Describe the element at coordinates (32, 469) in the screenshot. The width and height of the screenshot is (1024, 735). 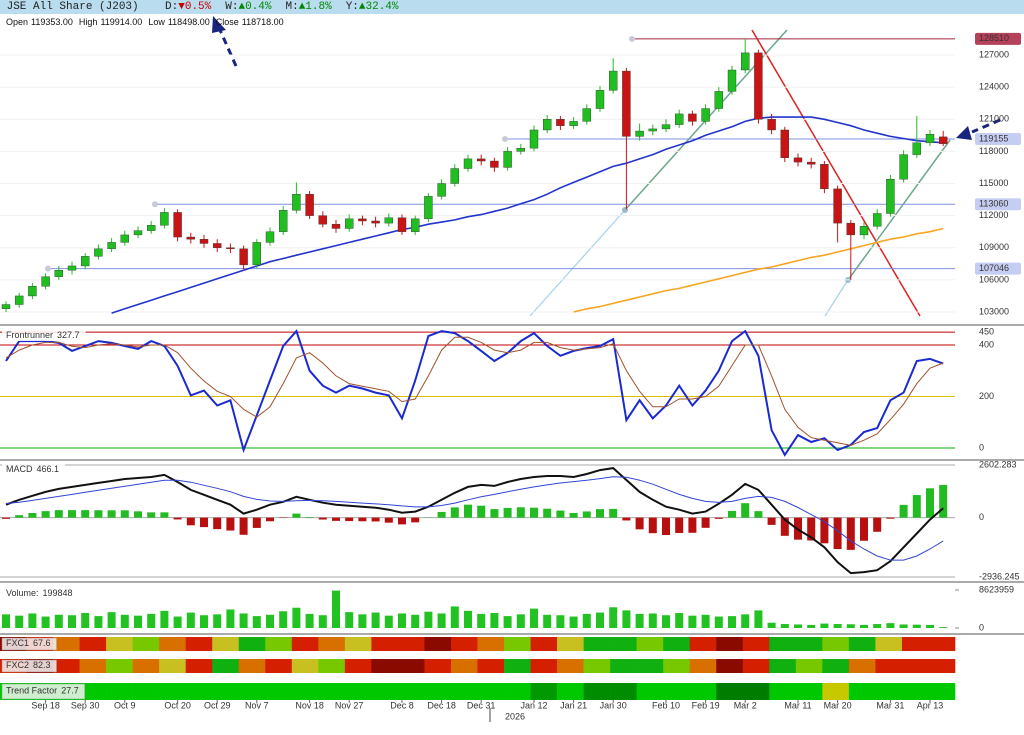
I see `panel-label: MACD 466.1` at that location.